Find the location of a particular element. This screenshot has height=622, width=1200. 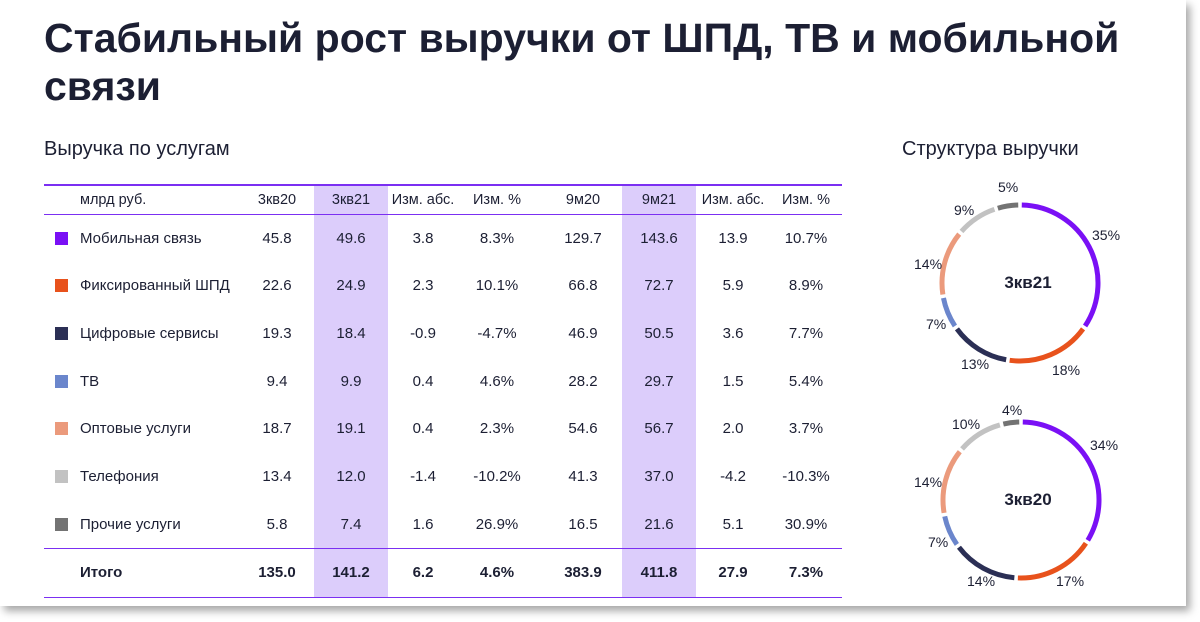

table-cell: 49.6 is located at coordinates (351, 238).